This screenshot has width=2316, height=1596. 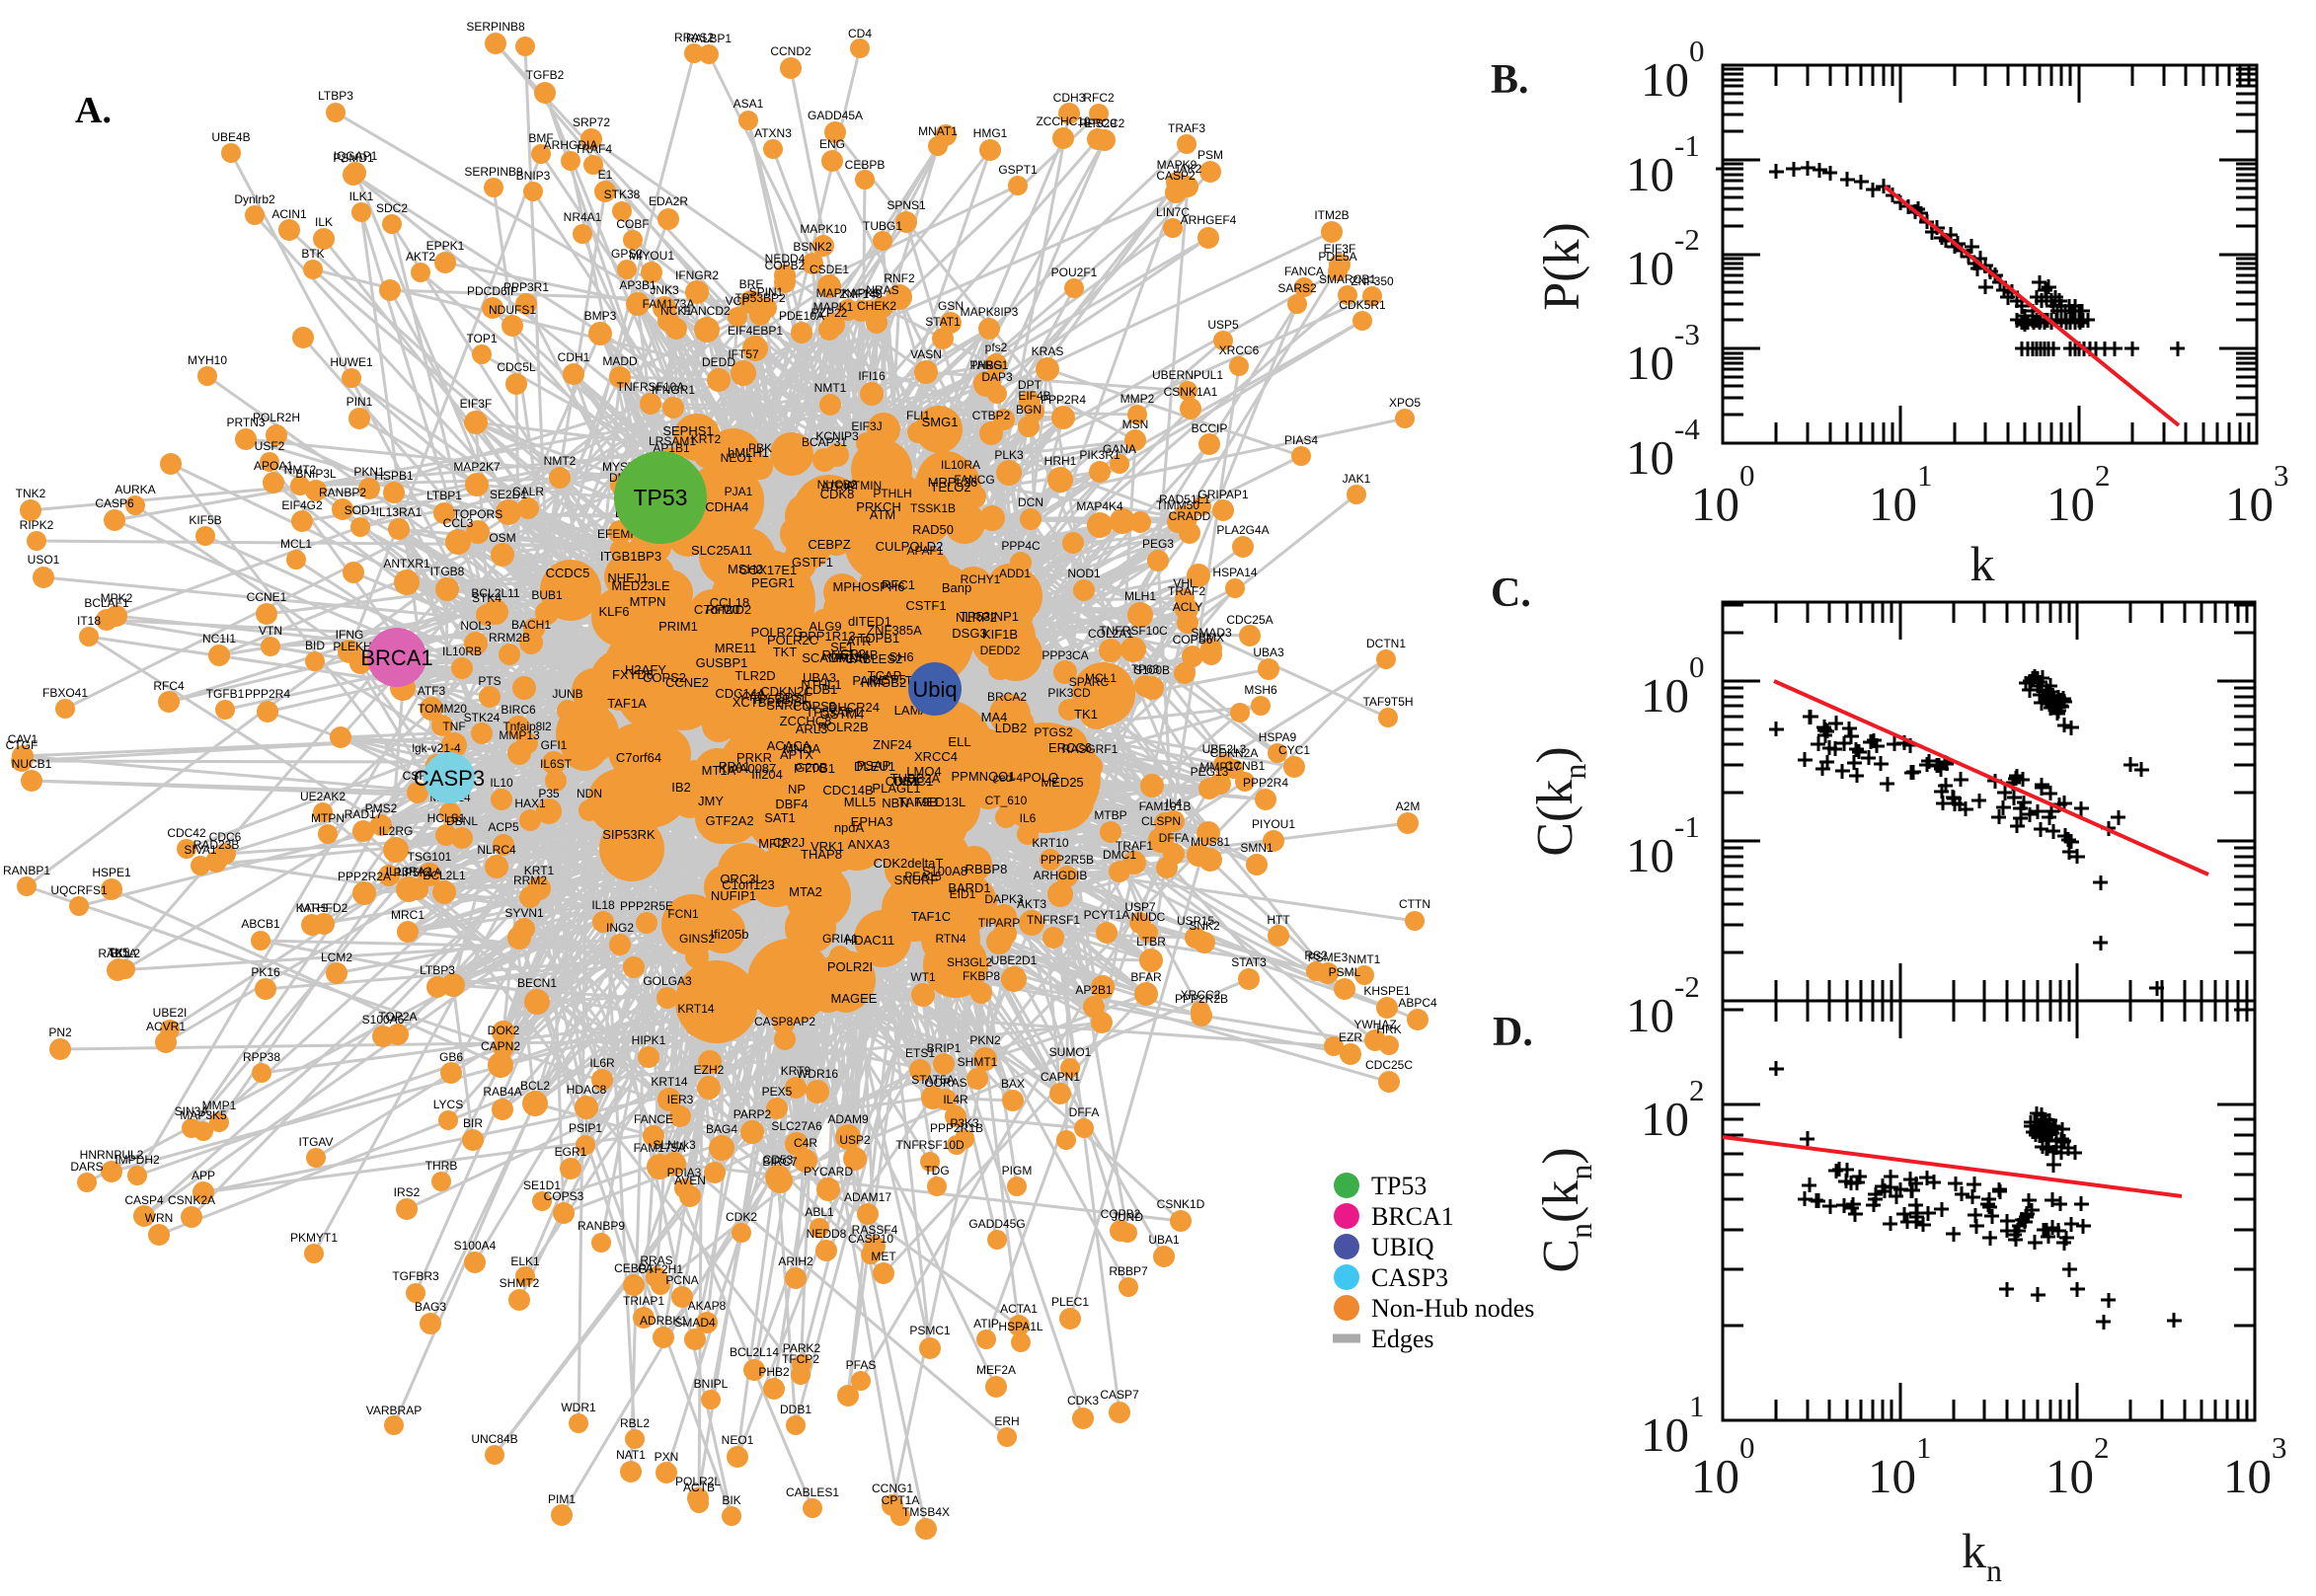 I want to click on svg-text: C7orf64, so click(x=638, y=757).